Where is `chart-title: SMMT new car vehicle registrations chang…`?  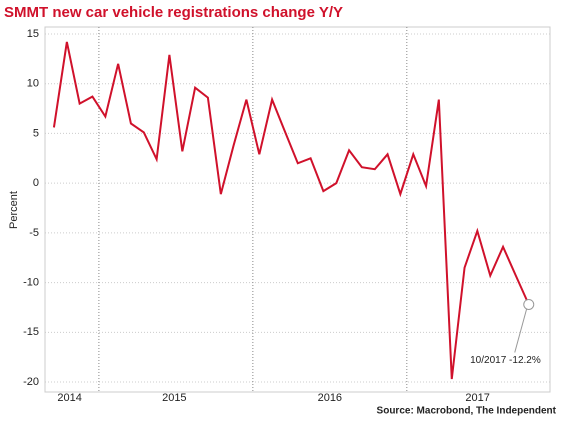 chart-title: SMMT new car vehicle registrations chang… is located at coordinates (173, 12).